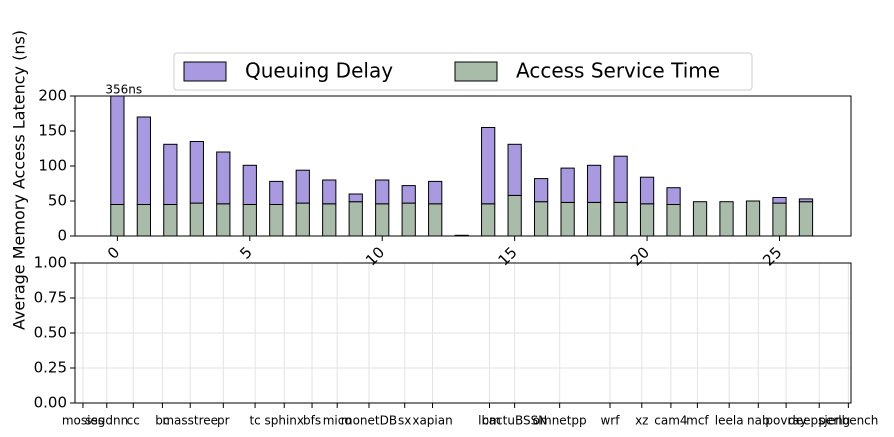  I want to click on y-tick-label: 100, so click(52, 166).